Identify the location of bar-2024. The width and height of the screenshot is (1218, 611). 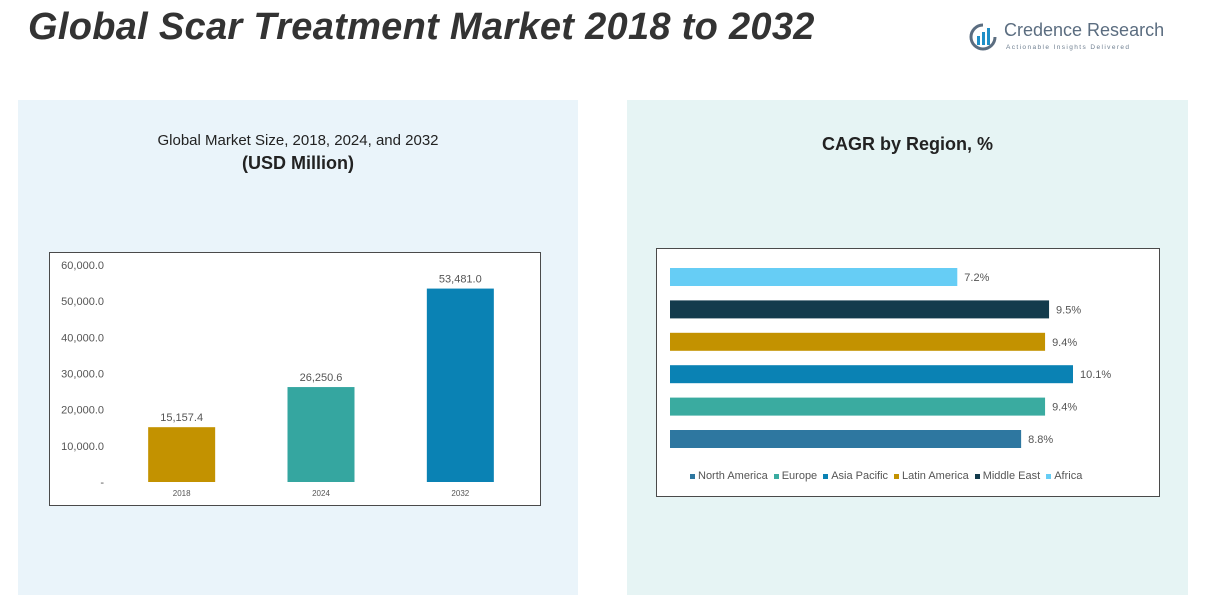
(321, 434).